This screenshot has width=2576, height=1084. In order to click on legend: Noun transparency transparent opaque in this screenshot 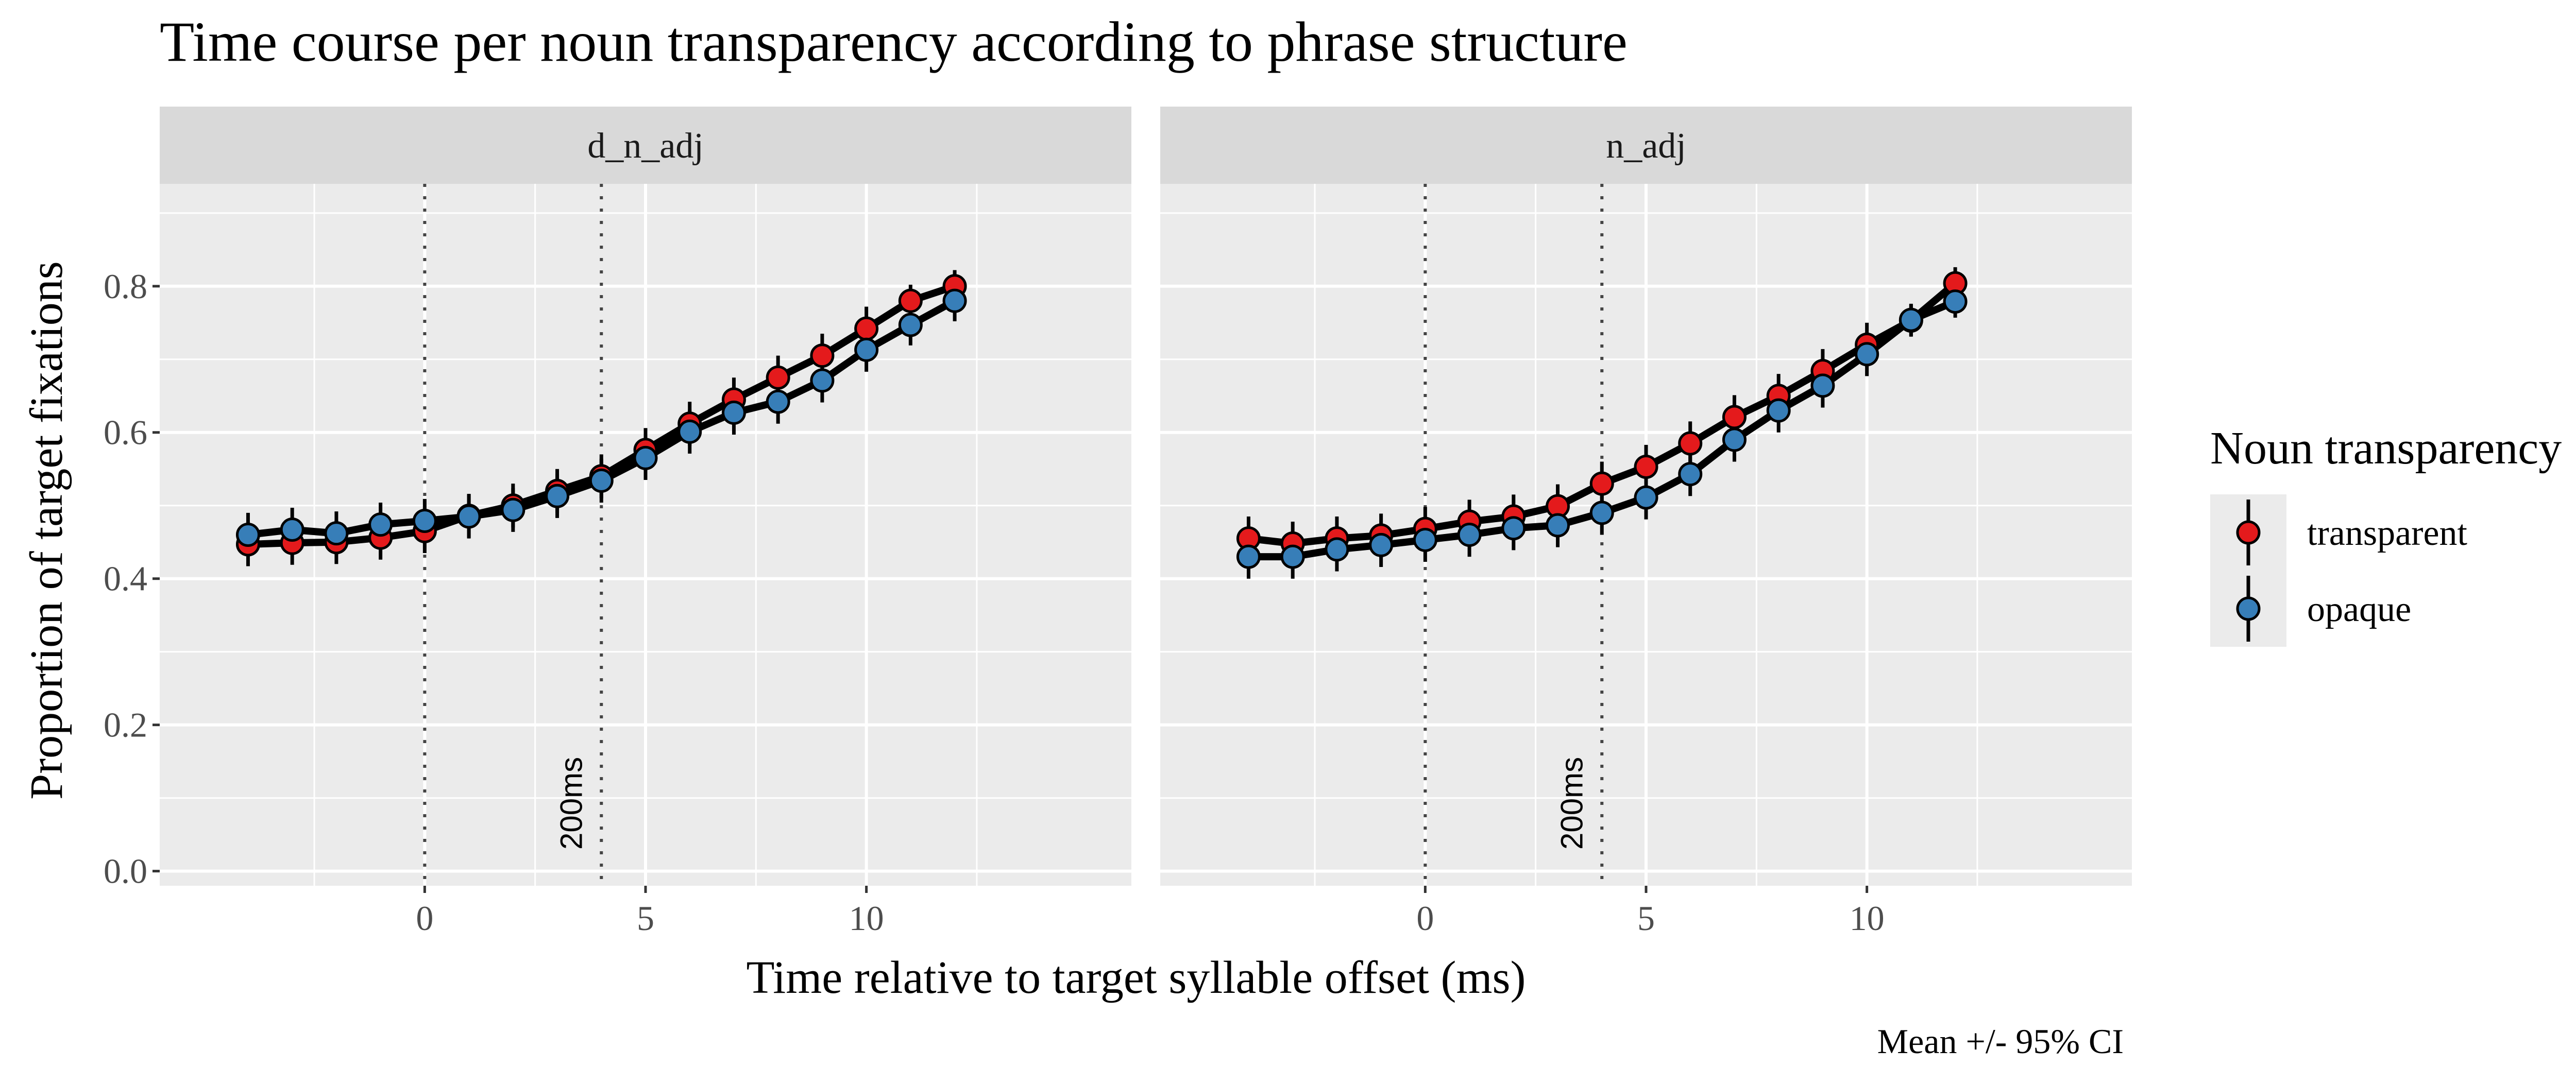, I will do `click(2386, 535)`.